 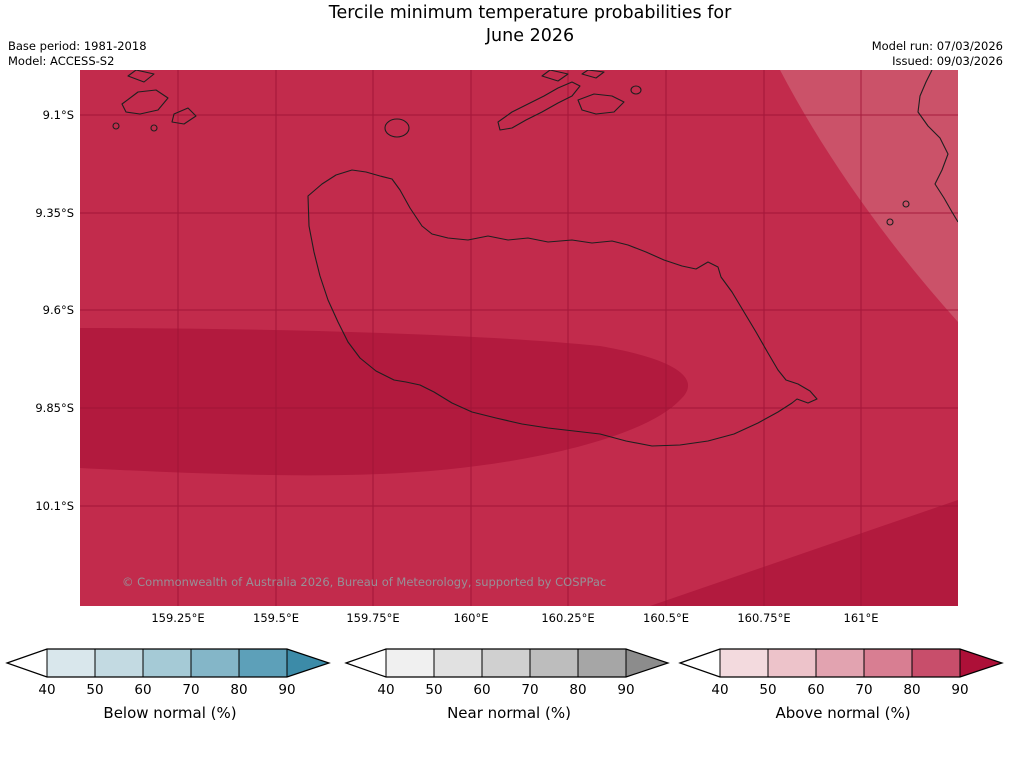 I want to click on legend-colorbar-above, so click(x=841, y=663).